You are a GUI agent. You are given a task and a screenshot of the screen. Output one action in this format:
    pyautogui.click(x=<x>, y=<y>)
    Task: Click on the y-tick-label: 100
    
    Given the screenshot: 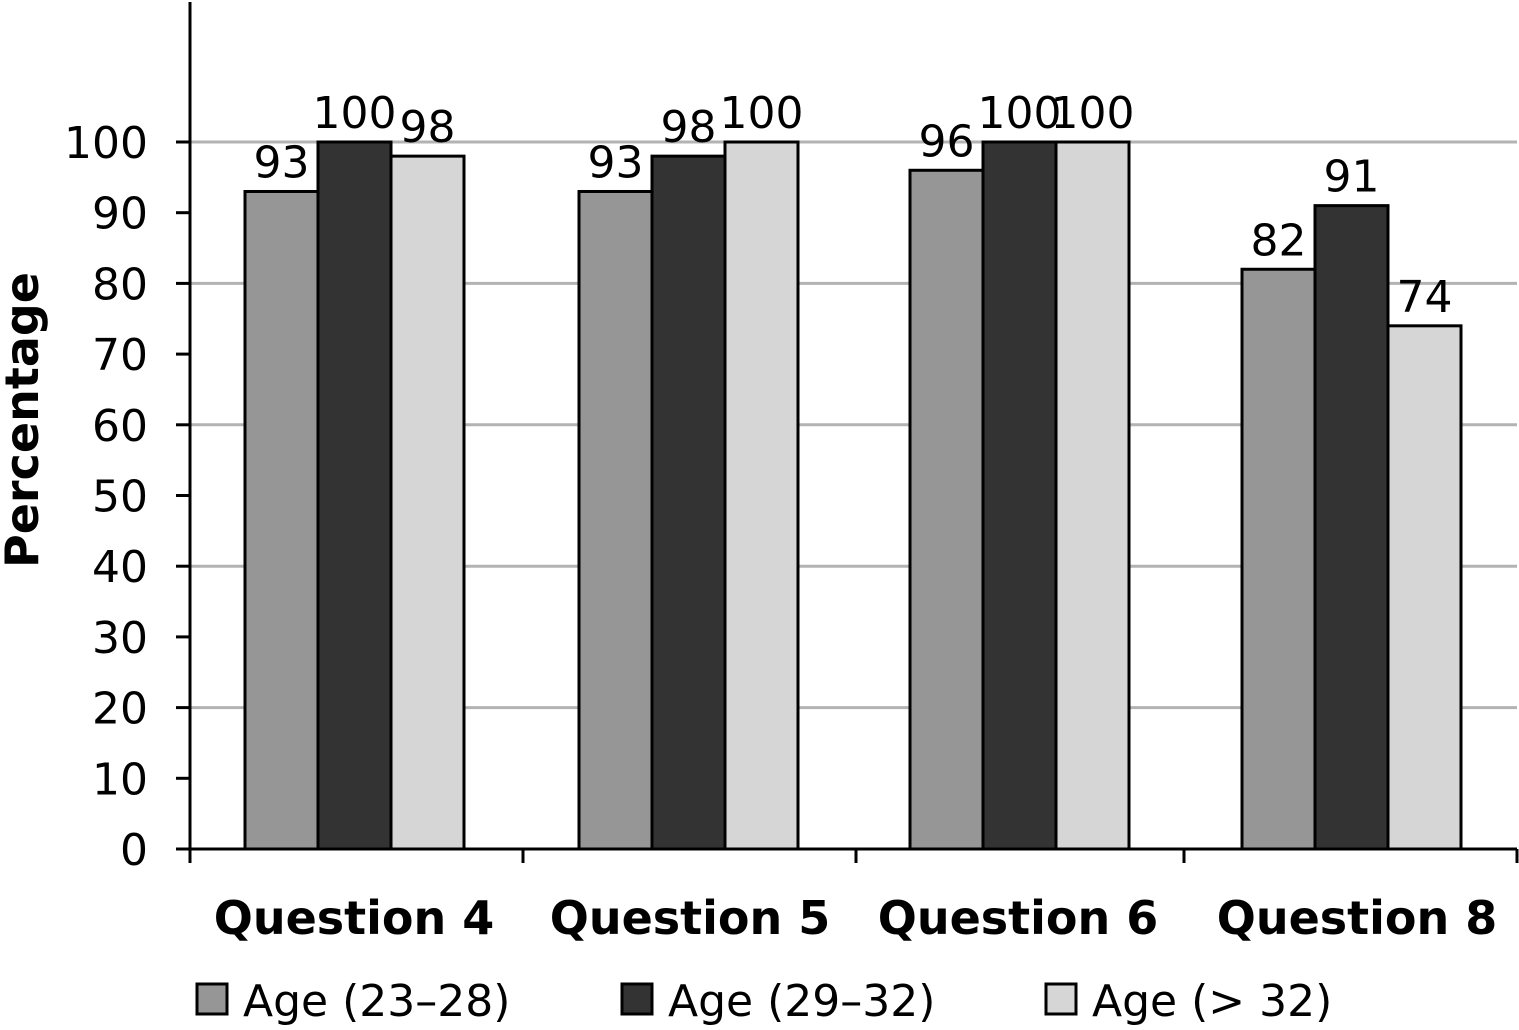 What is the action you would take?
    pyautogui.click(x=106, y=143)
    